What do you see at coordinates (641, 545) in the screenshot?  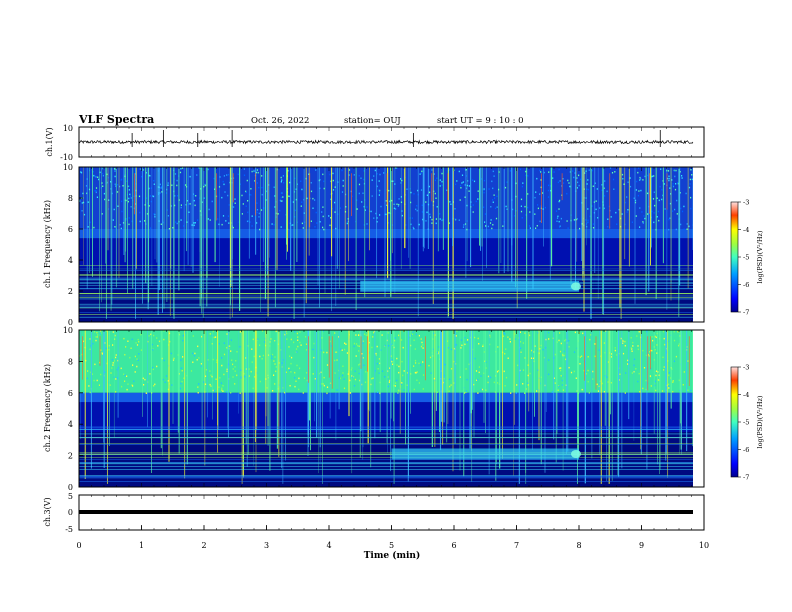 I see `time-tick-label: 9` at bounding box center [641, 545].